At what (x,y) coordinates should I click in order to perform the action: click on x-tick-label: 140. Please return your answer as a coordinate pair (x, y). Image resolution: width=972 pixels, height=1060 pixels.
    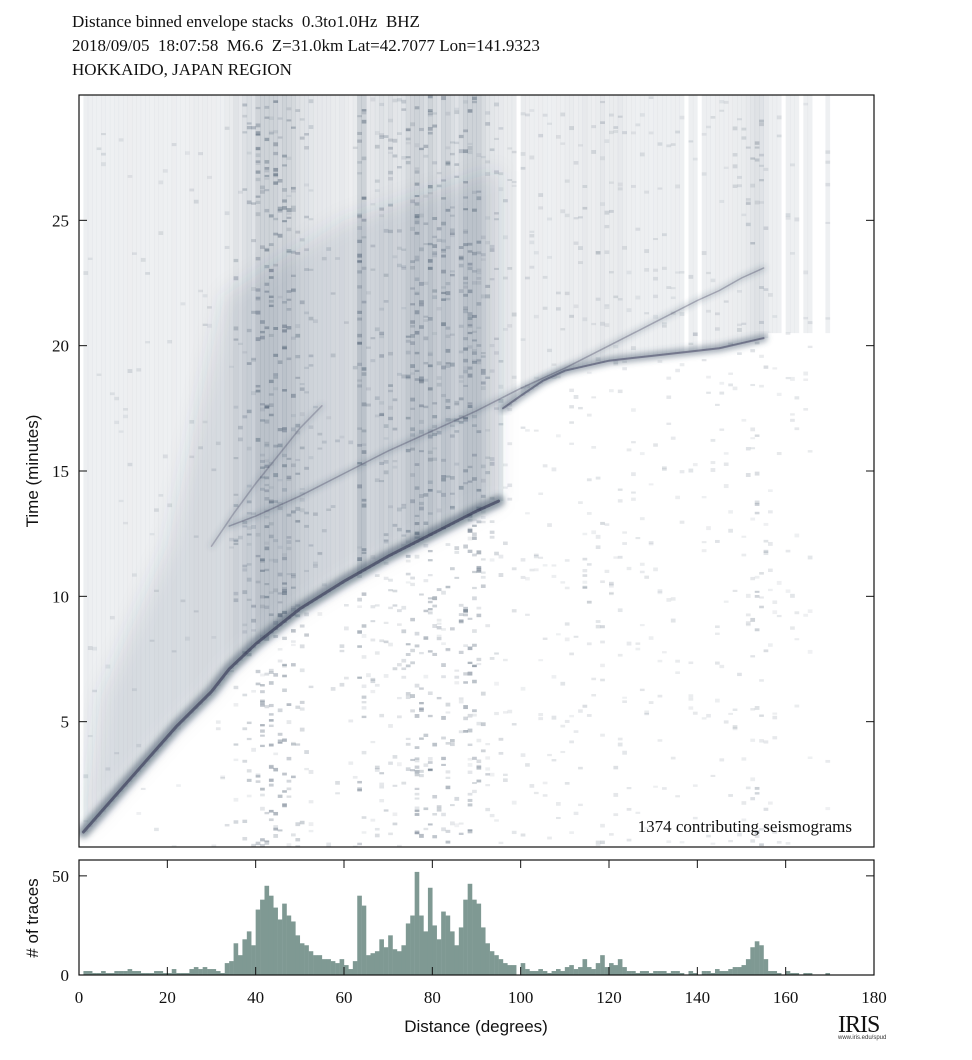
    Looking at the image, I should click on (698, 997).